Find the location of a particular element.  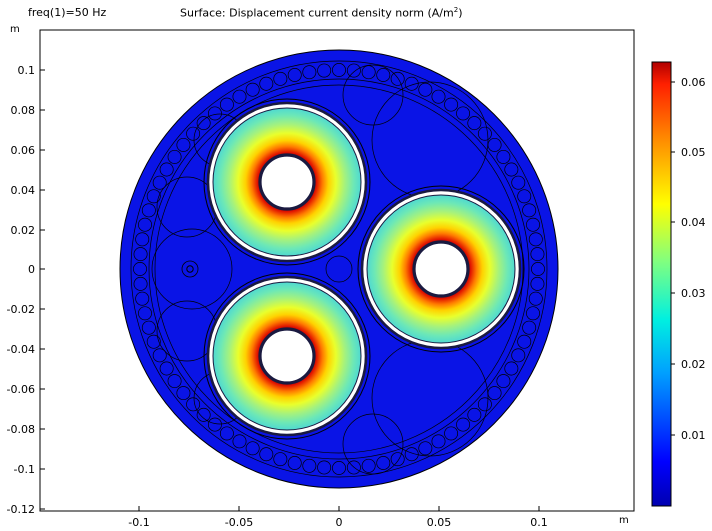

y-tick-label: -0.12 is located at coordinates (21, 509).